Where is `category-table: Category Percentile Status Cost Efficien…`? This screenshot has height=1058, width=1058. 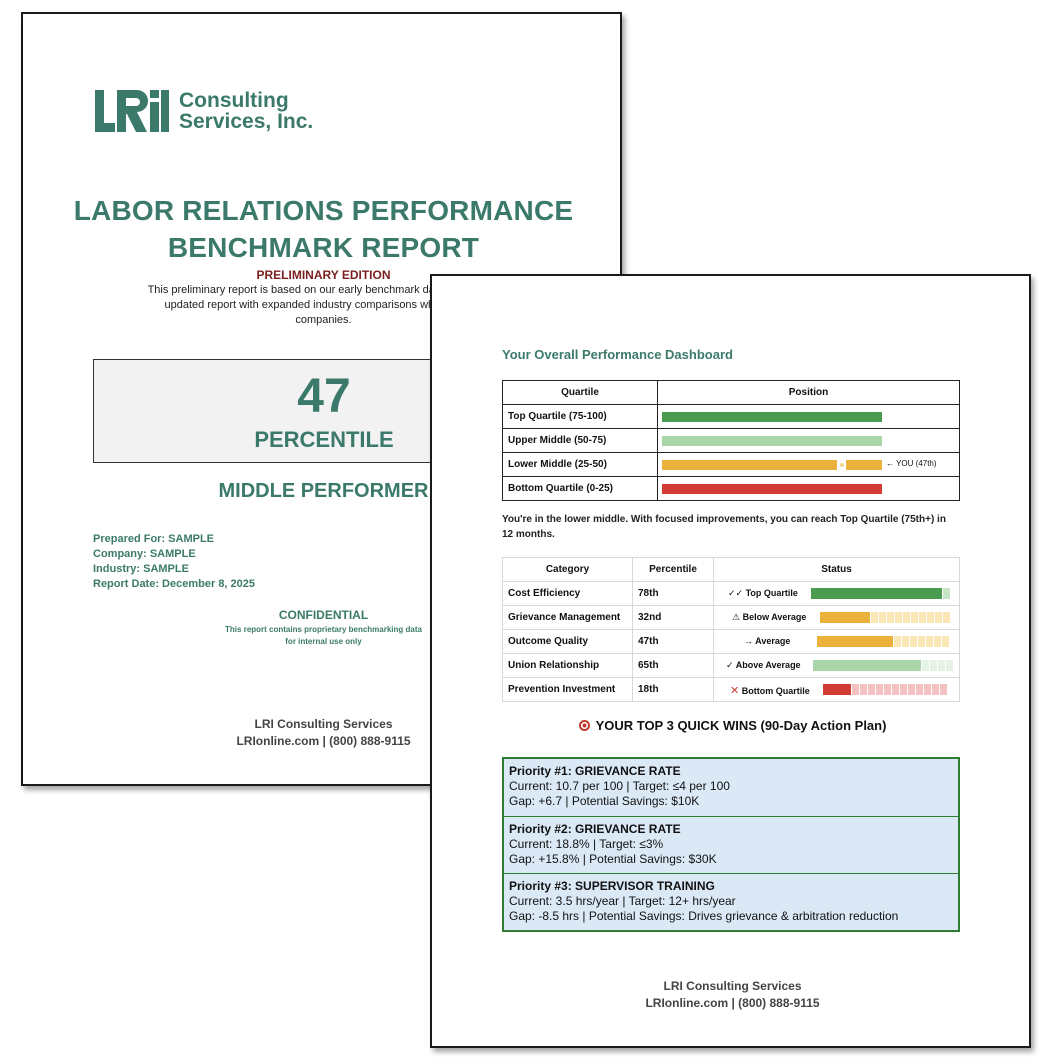 category-table: Category Percentile Status Cost Efficien… is located at coordinates (731, 629).